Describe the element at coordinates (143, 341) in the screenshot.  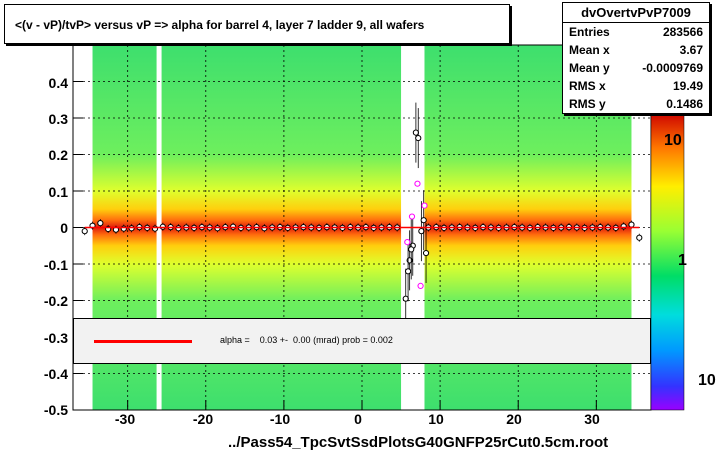
I see `fit-line-sample` at that location.